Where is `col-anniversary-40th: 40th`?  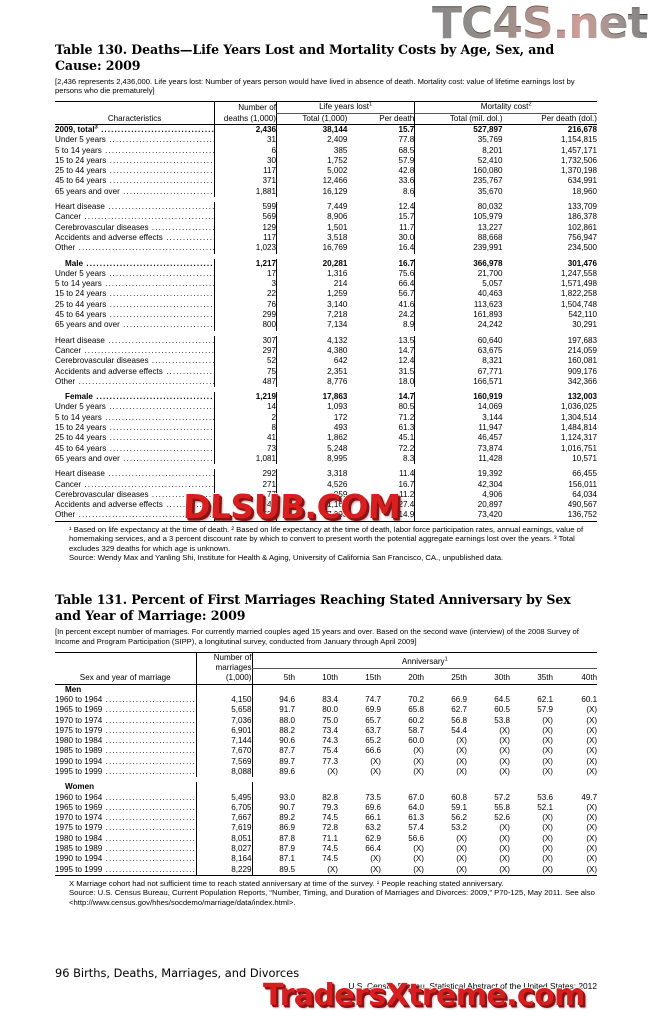 col-anniversary-40th: 40th is located at coordinates (589, 678).